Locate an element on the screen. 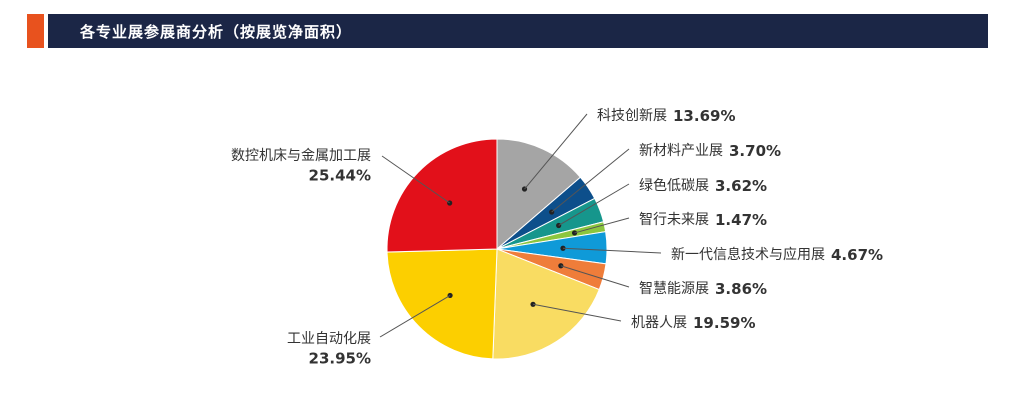  slice-label: 新材料产业展 3.70% is located at coordinates (710, 151).